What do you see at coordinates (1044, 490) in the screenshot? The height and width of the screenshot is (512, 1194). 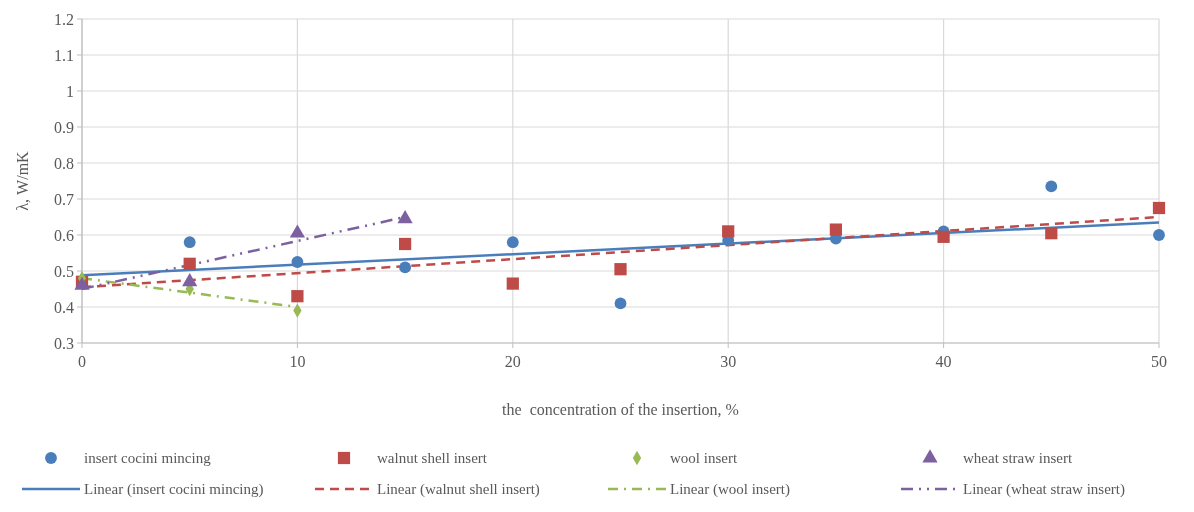 I see `legend-label: Linear (wheat straw insert)` at bounding box center [1044, 490].